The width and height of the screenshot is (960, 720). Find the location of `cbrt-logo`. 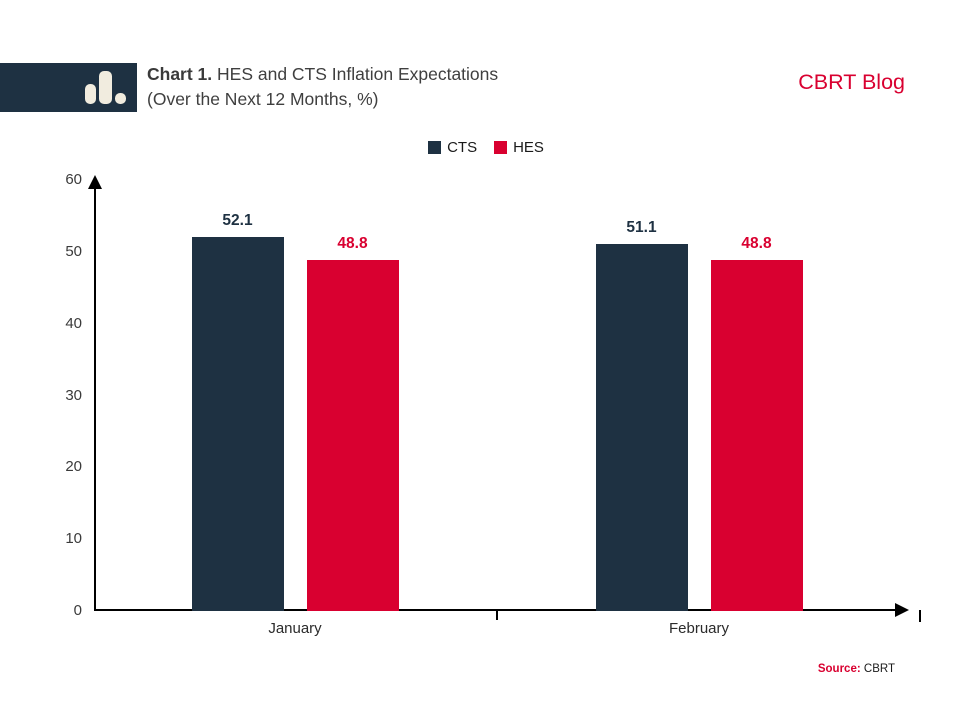

cbrt-logo is located at coordinates (68, 87).